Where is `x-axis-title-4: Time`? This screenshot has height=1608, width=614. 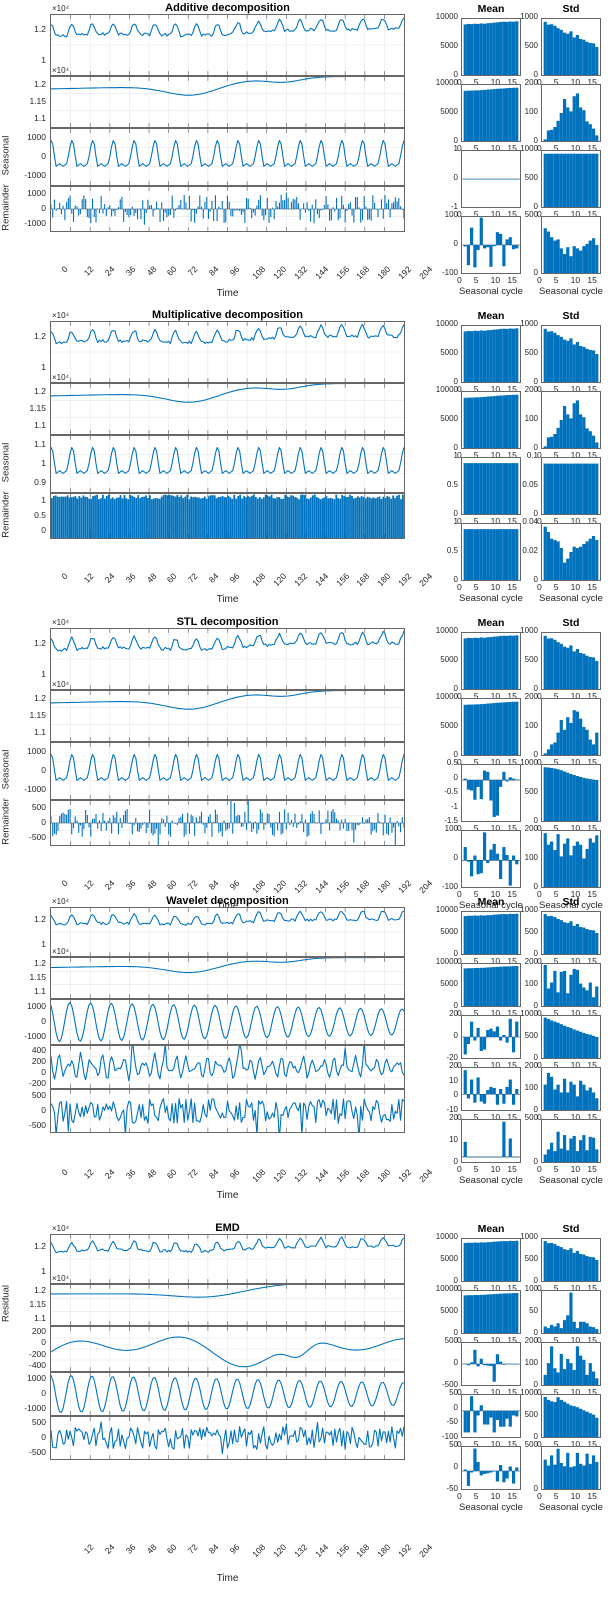
x-axis-title-4: Time is located at coordinates (227, 1578).